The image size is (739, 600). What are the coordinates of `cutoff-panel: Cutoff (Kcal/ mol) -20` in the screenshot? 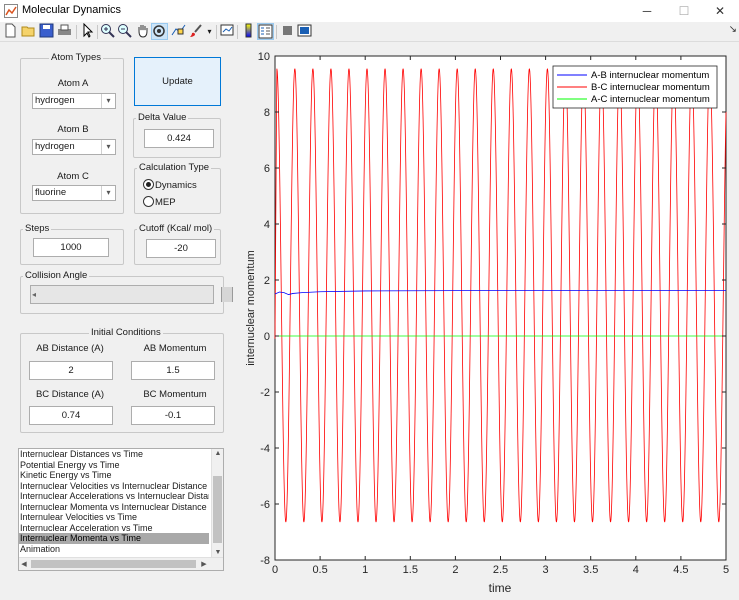 It's located at (177, 244).